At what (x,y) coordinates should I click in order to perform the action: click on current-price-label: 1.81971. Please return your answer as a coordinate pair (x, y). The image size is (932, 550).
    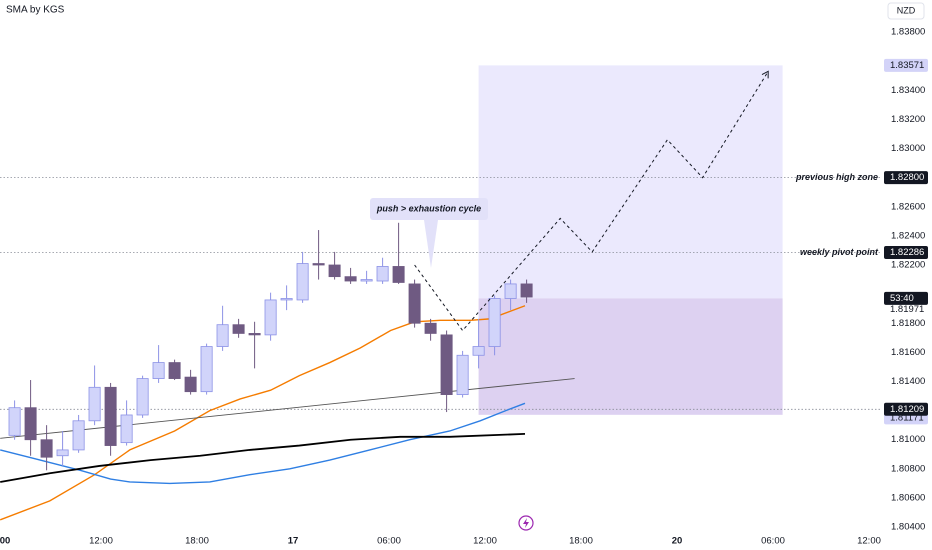
    Looking at the image, I should click on (907, 309).